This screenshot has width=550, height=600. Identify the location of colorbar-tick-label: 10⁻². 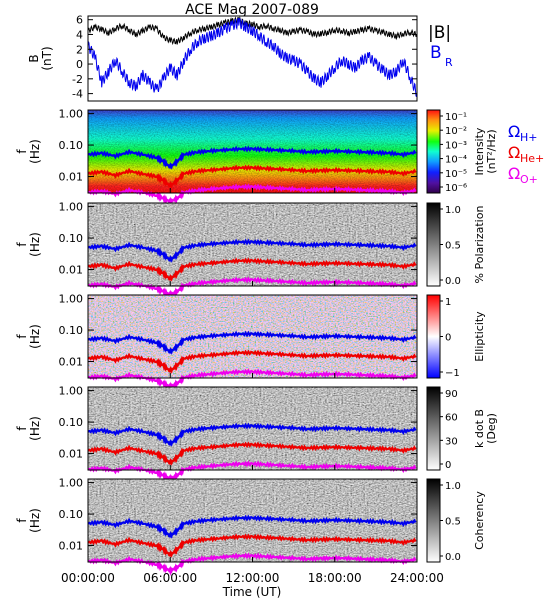
(456, 131).